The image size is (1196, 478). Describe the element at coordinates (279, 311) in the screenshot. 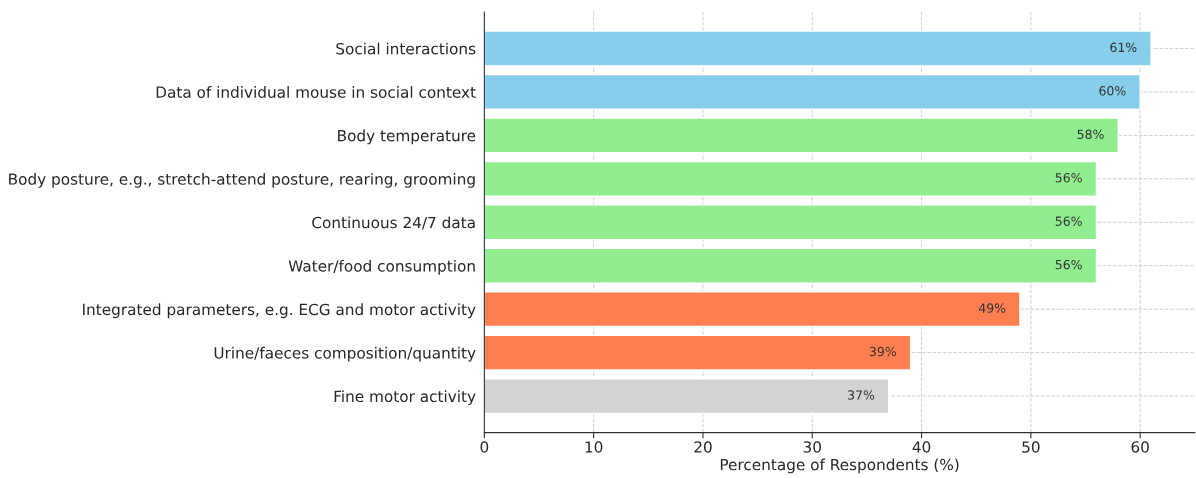

I see `y-tick-label: Integrated parameters, e.g. ECG and motor activity` at that location.